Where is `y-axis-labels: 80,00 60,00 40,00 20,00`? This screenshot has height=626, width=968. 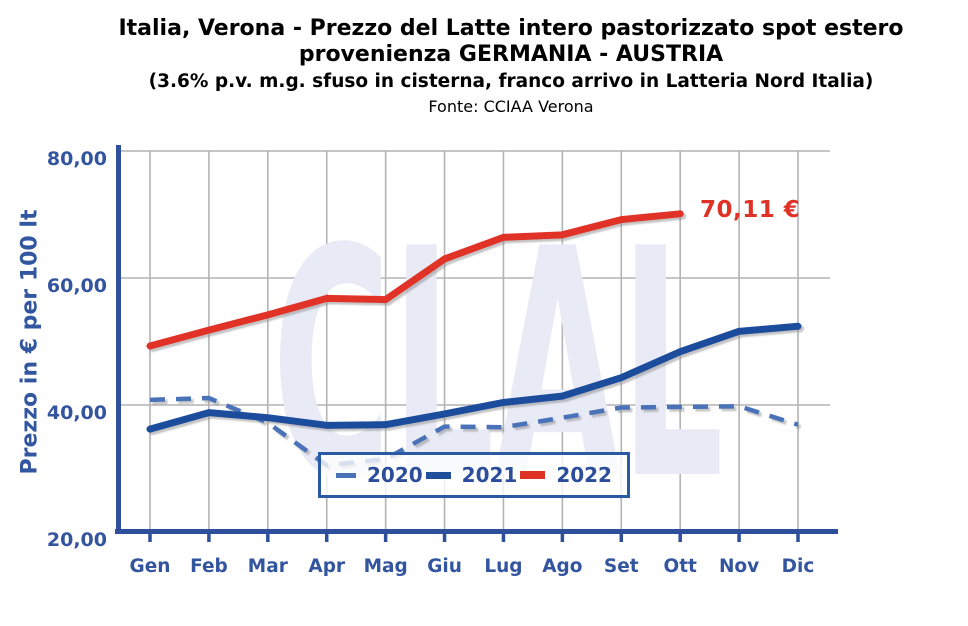 y-axis-labels: 80,00 60,00 40,00 20,00 is located at coordinates (77, 349).